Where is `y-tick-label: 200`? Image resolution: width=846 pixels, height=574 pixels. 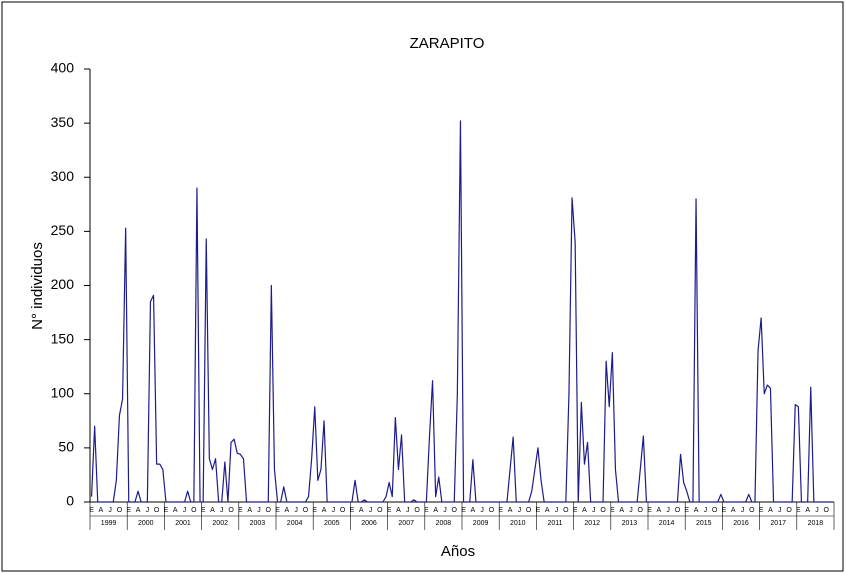 y-tick-label: 200 is located at coordinates (63, 284).